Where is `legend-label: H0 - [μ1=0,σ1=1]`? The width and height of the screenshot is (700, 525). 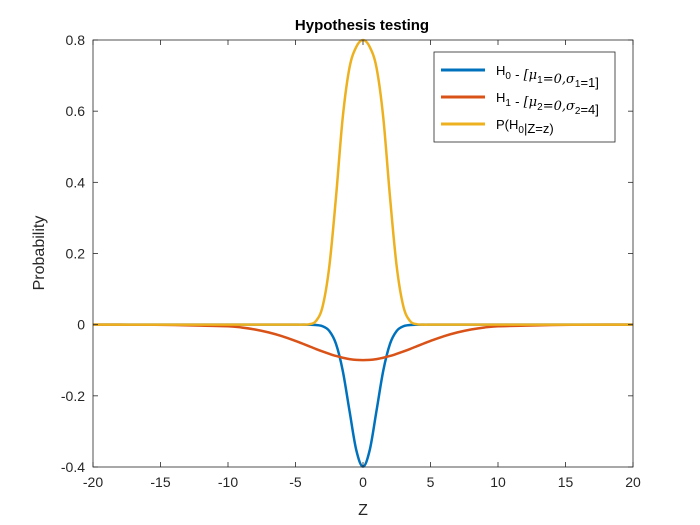 legend-label: H0 - [μ1=0,σ1=1] is located at coordinates (547, 76).